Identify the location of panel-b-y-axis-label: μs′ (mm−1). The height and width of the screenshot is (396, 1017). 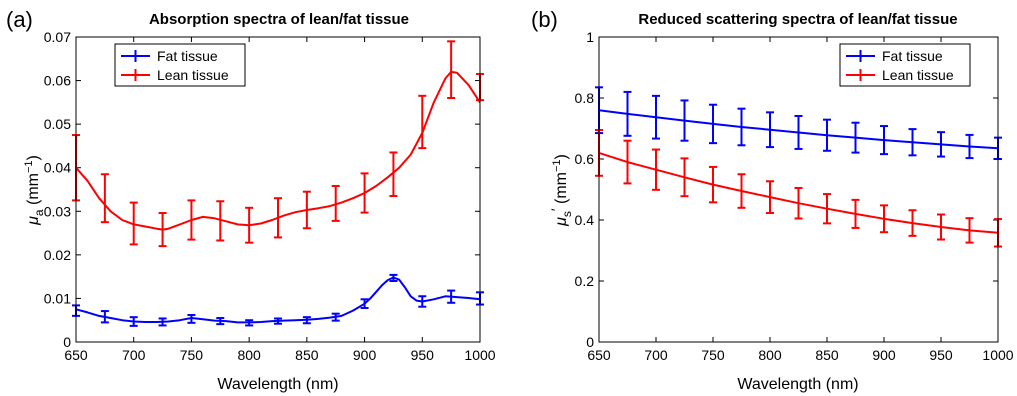
(561, 190).